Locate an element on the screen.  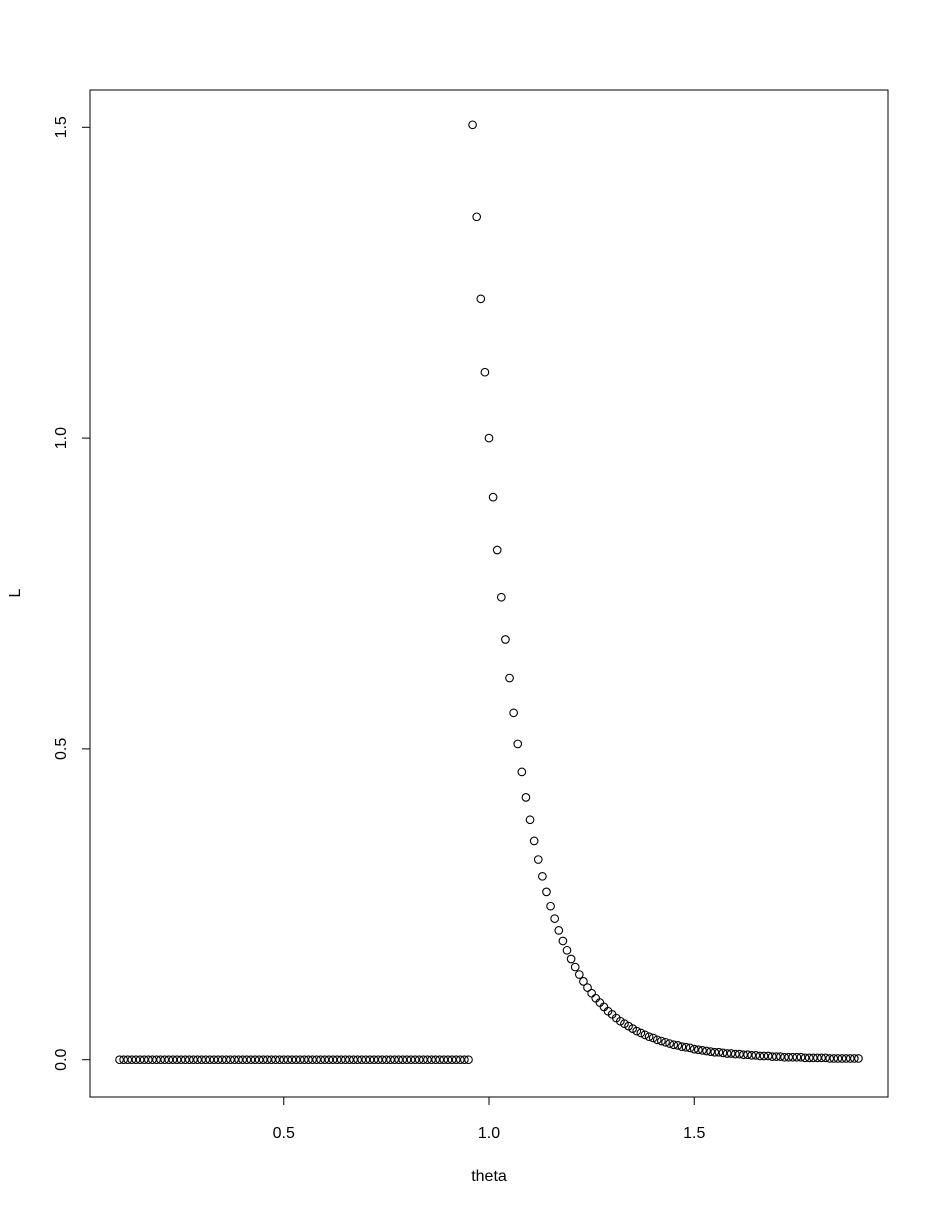
x-axis-label: theta is located at coordinates (489, 1176).